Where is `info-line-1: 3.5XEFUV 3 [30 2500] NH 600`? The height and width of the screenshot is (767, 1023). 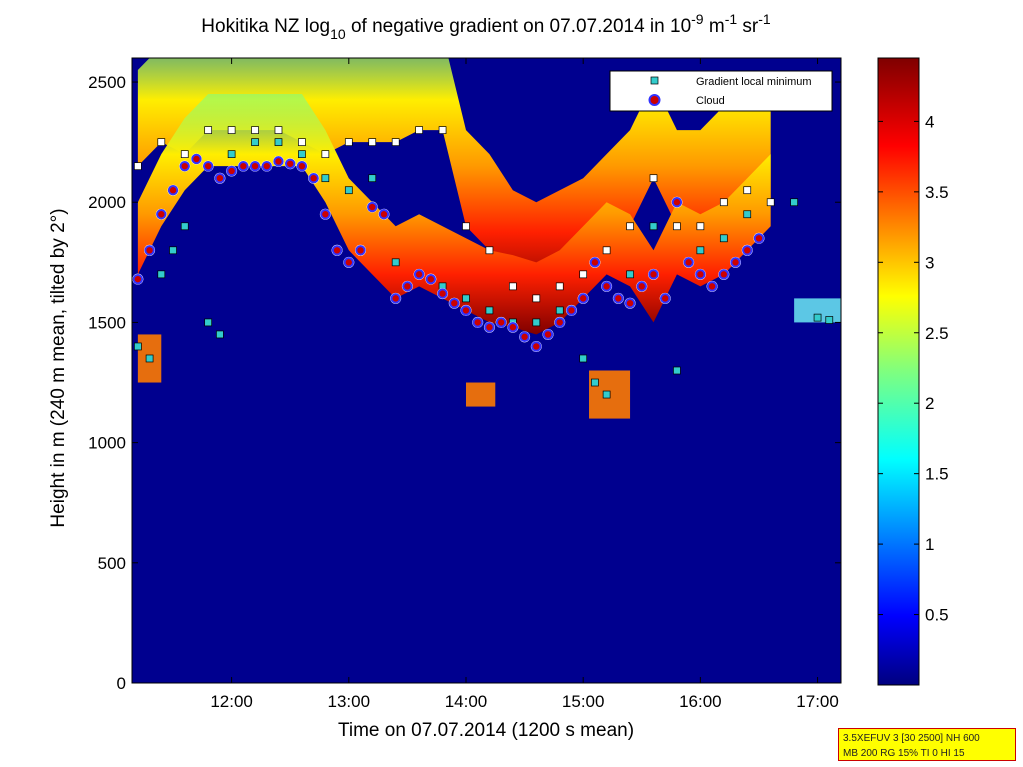 info-line-1: 3.5XEFUV 3 [30 2500] NH 600 is located at coordinates (911, 738).